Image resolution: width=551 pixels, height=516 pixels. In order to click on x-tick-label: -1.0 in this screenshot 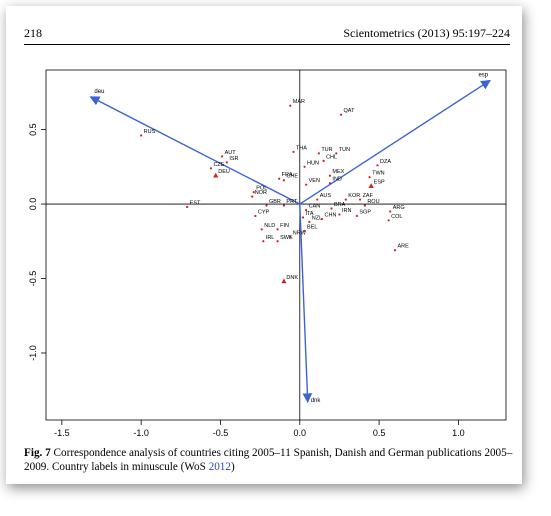, I will do `click(141, 432)`.